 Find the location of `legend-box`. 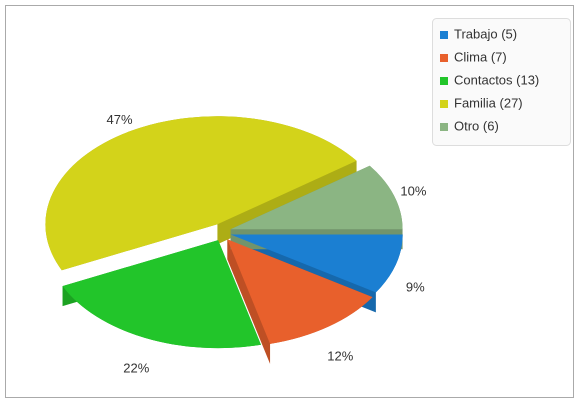

legend-box is located at coordinates (501, 82).